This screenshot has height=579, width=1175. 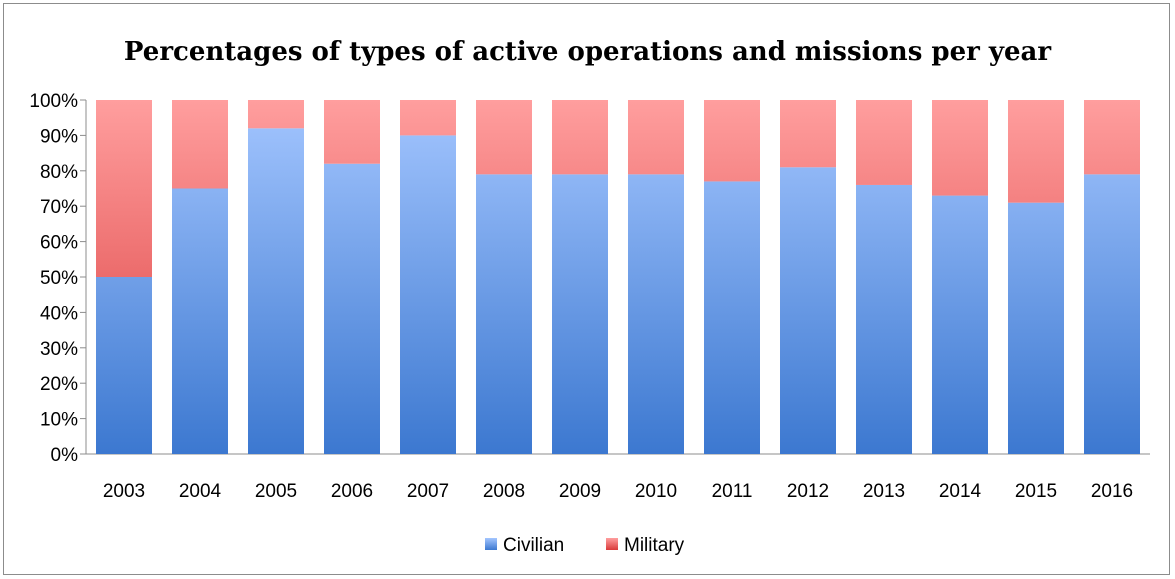 What do you see at coordinates (124, 365) in the screenshot?
I see `bar-civilian-2003` at bounding box center [124, 365].